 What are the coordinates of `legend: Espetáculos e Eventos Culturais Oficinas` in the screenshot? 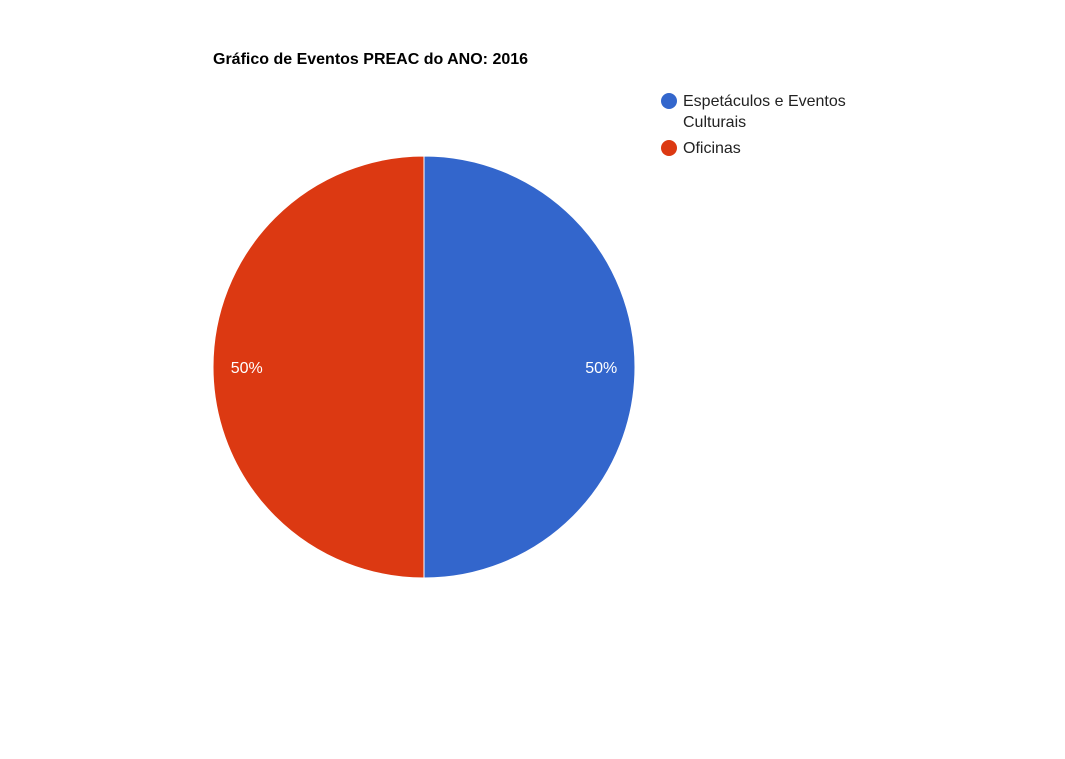 It's located at (753, 125).